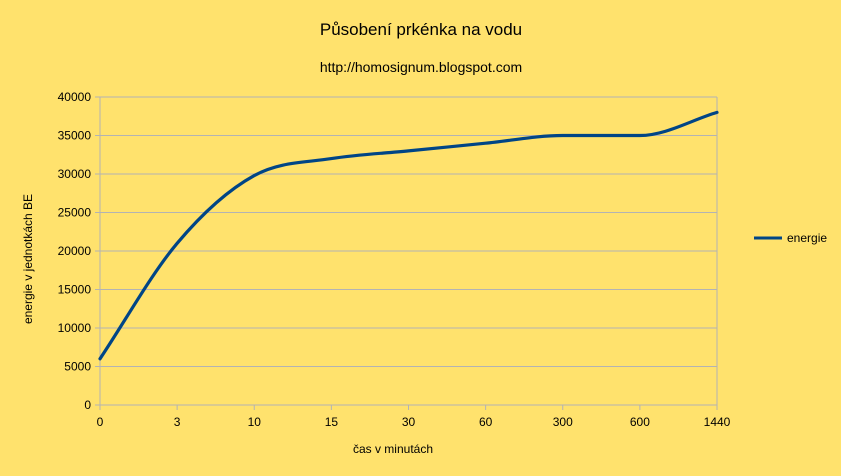  Describe the element at coordinates (75, 328) in the screenshot. I see `y-tick-label: 10000` at that location.